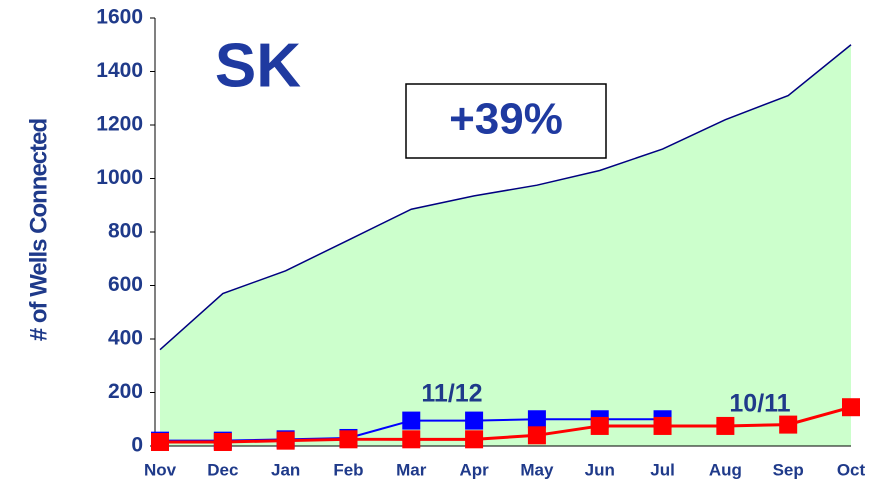  I want to click on y-tick-label: 400, so click(125, 338).